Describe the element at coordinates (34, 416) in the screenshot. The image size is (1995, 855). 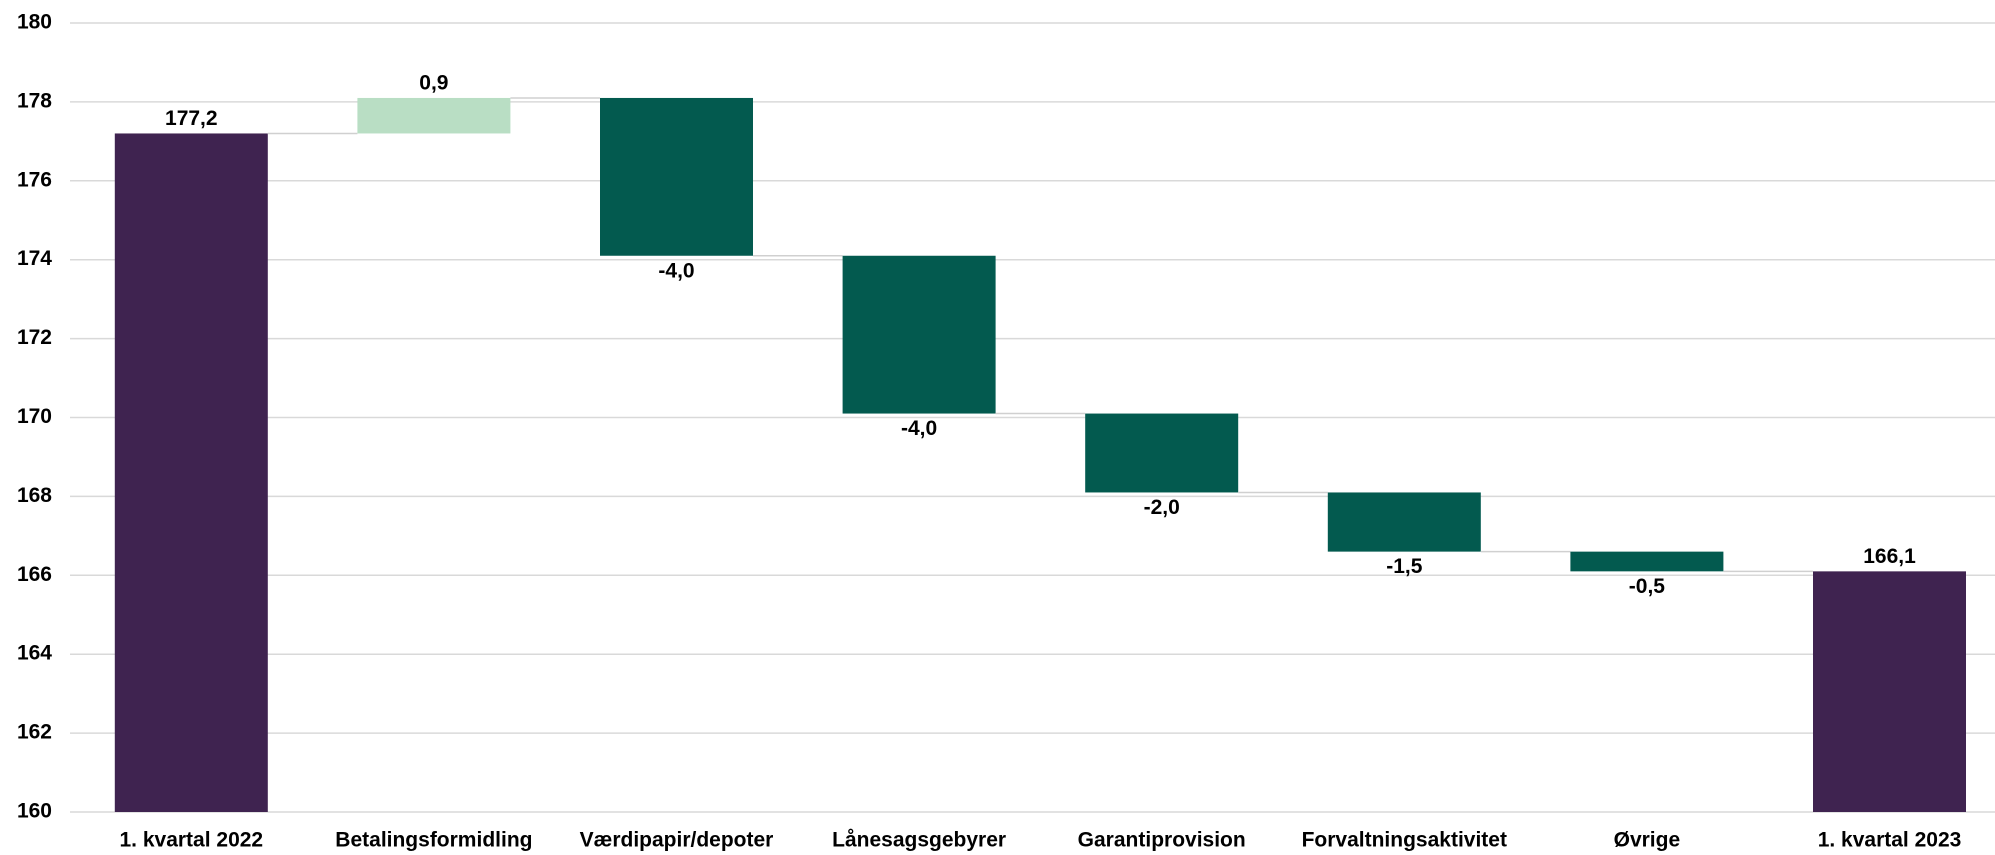
I see `y-tick-label: 170` at that location.